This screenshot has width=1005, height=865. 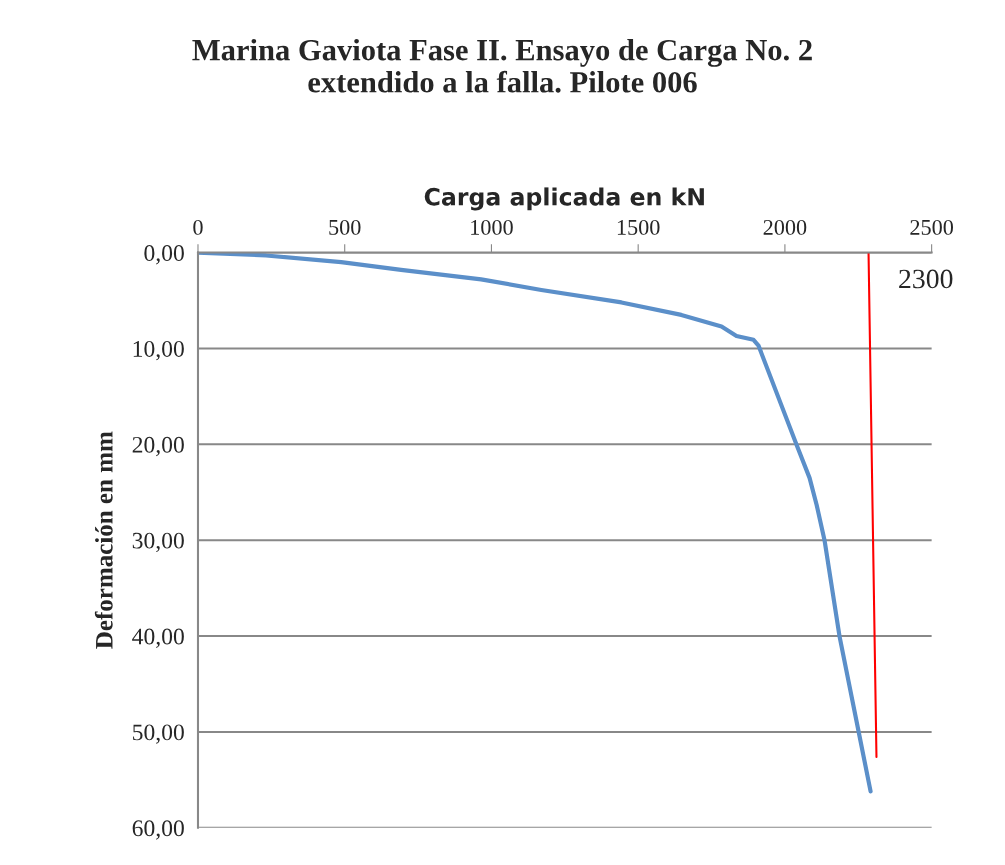 I want to click on y-tick-label: 50,00, so click(x=158, y=734).